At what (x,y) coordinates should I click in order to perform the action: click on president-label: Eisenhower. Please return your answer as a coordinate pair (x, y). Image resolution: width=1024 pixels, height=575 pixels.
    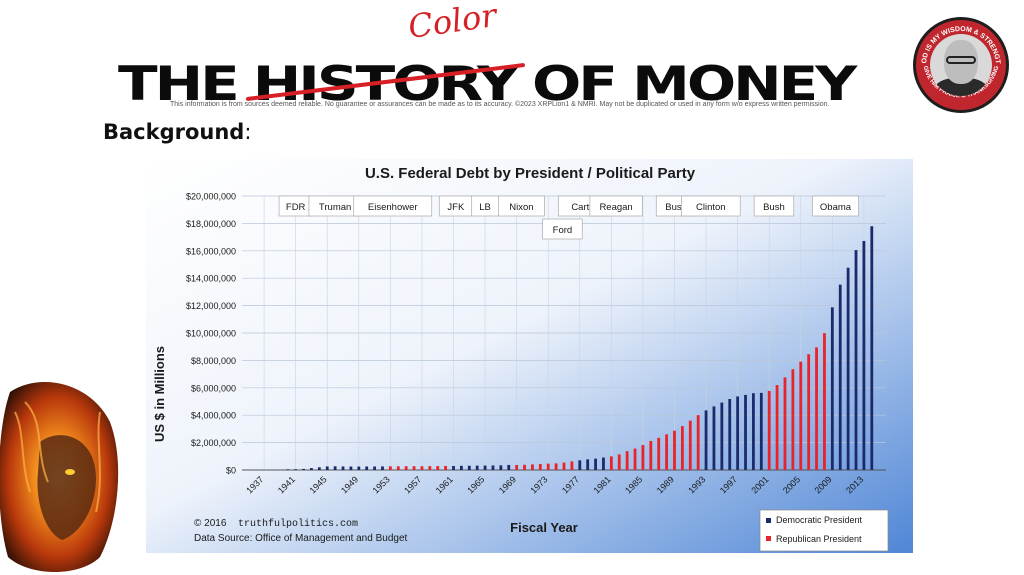
    Looking at the image, I should click on (393, 207).